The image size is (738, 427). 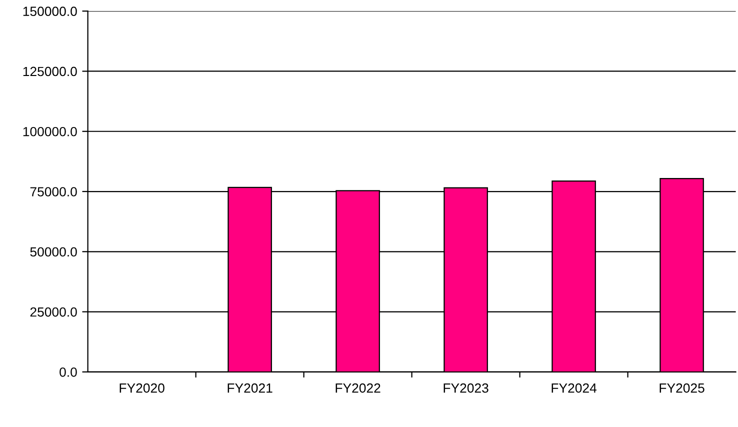 I want to click on y-tick-label: 0.0, so click(x=68, y=372).